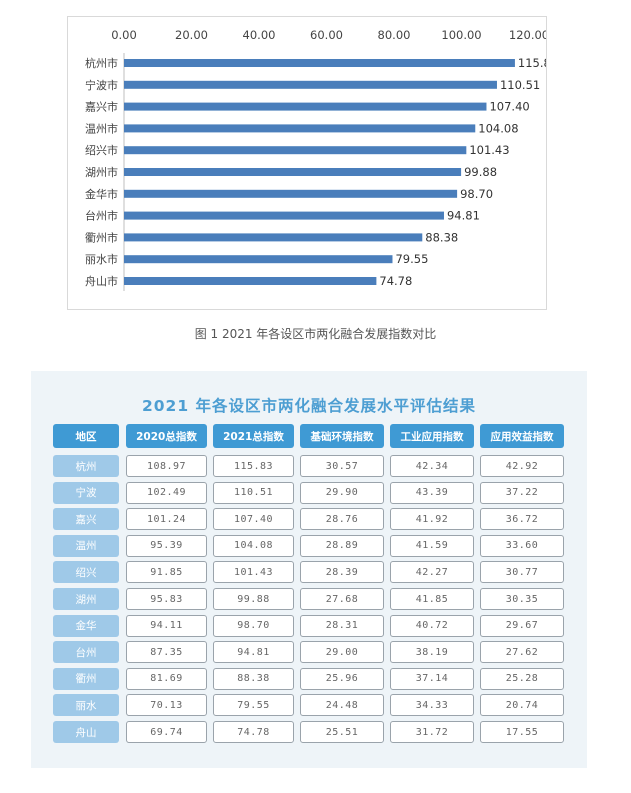  Describe the element at coordinates (498, 128) in the screenshot. I see `value-label: 104.08` at that location.